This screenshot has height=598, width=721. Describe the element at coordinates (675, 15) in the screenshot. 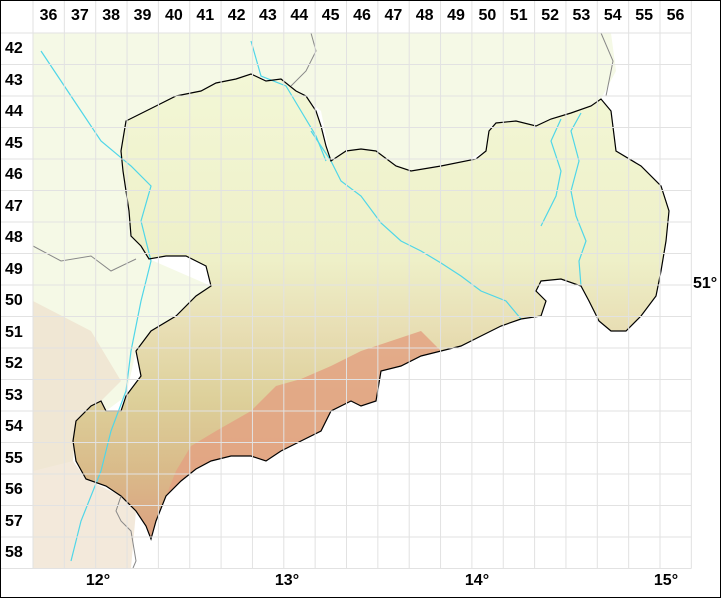

I see `column-label: 56` at that location.